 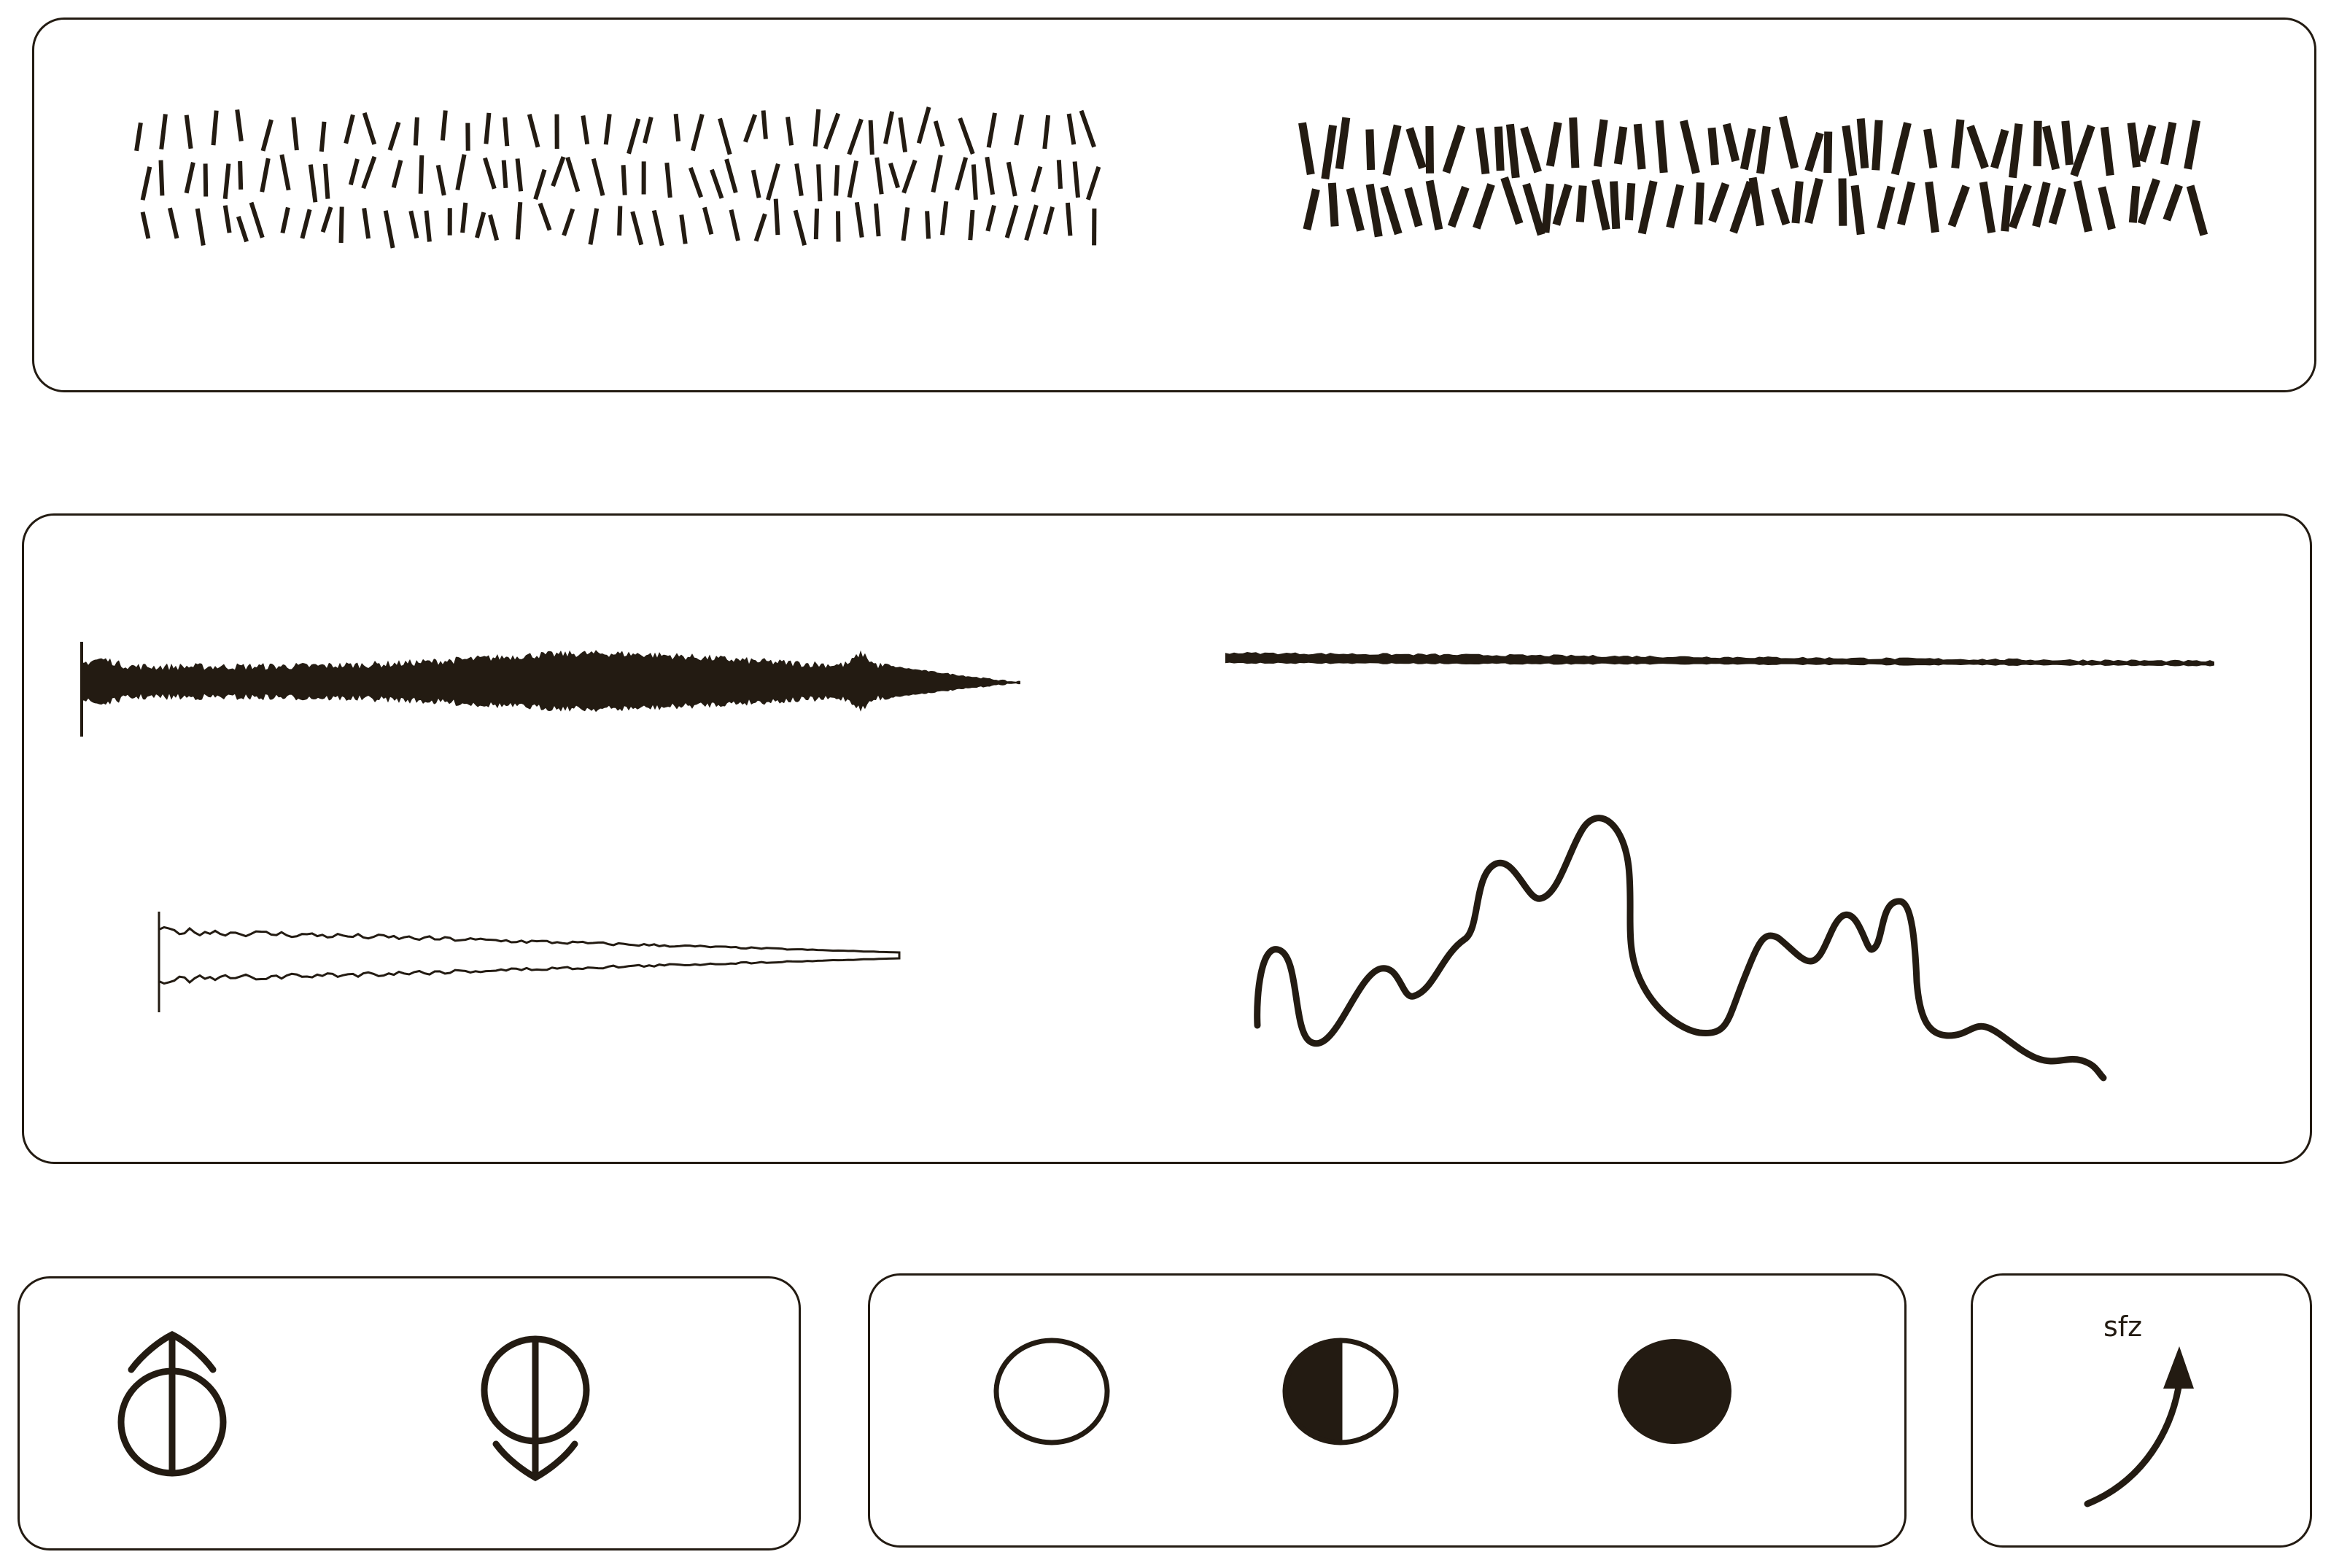 What do you see at coordinates (1340, 1391) in the screenshot?
I see `half-filled-circle-icon` at bounding box center [1340, 1391].